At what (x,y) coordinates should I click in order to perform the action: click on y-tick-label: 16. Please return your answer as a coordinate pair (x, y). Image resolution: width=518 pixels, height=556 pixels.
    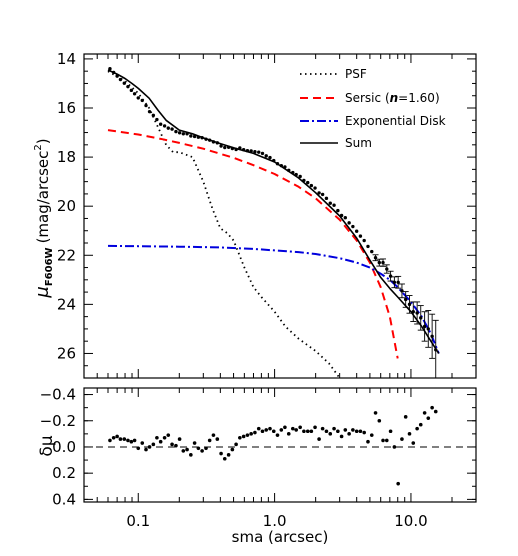
    Looking at the image, I should click on (66, 108).